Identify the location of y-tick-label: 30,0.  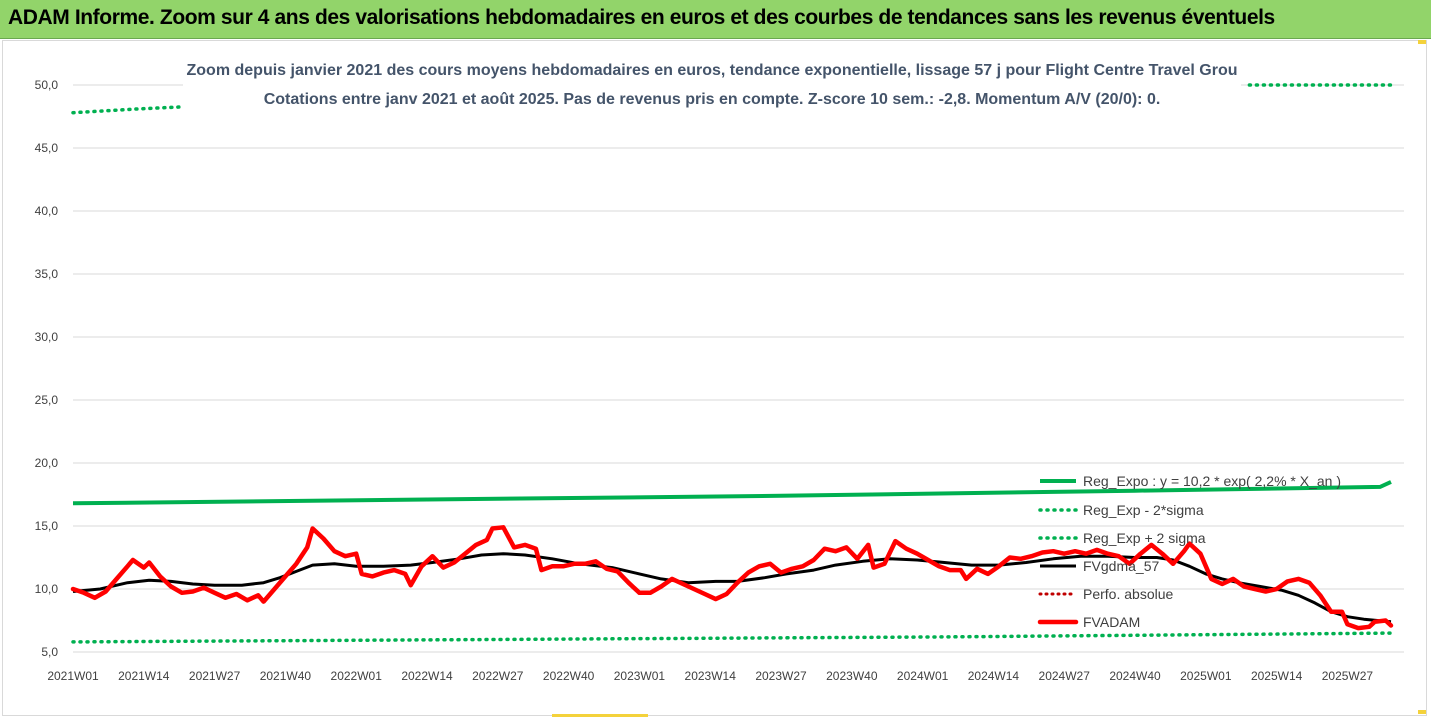
(47, 337).